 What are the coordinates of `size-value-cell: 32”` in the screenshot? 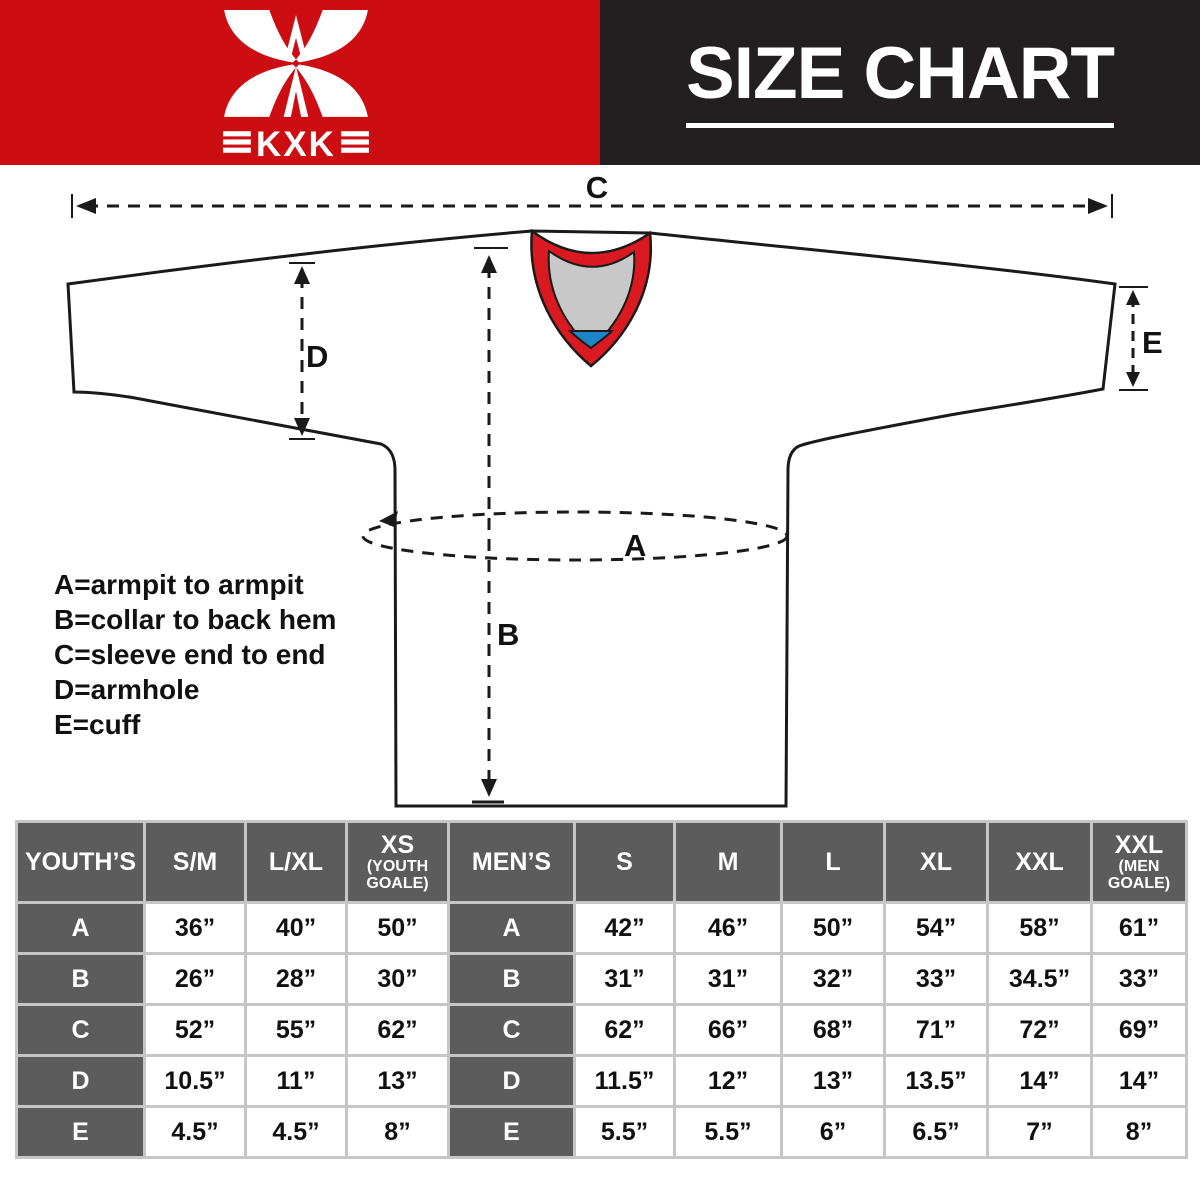 It's located at (833, 979).